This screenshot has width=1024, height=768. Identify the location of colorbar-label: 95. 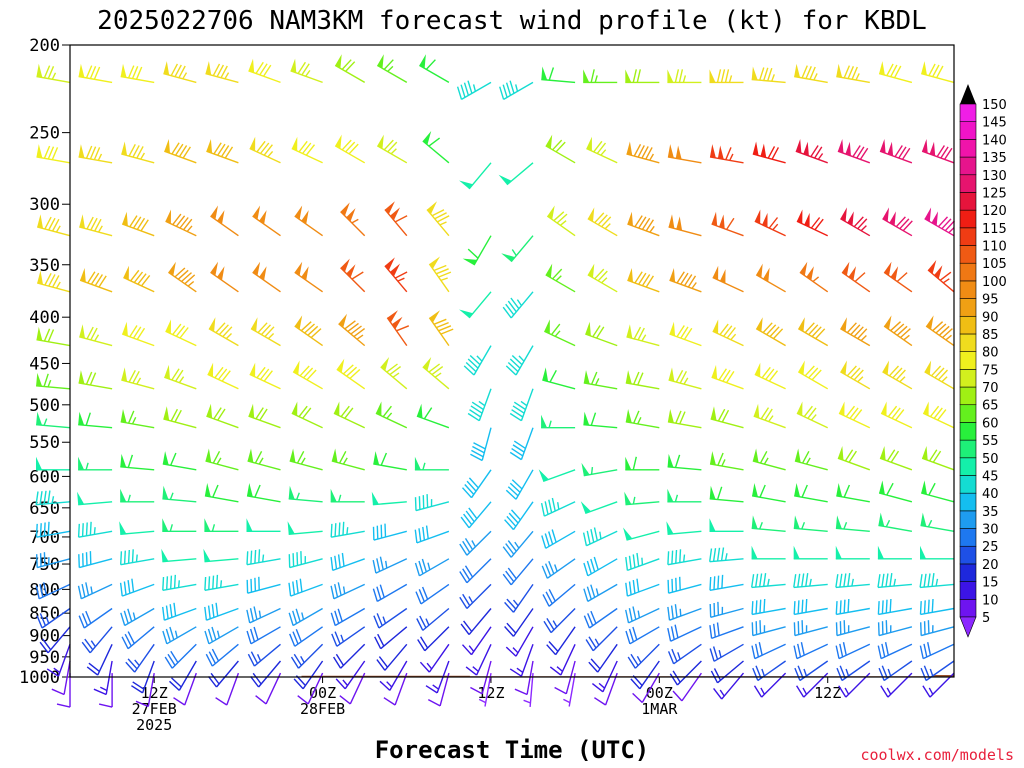
(990, 300).